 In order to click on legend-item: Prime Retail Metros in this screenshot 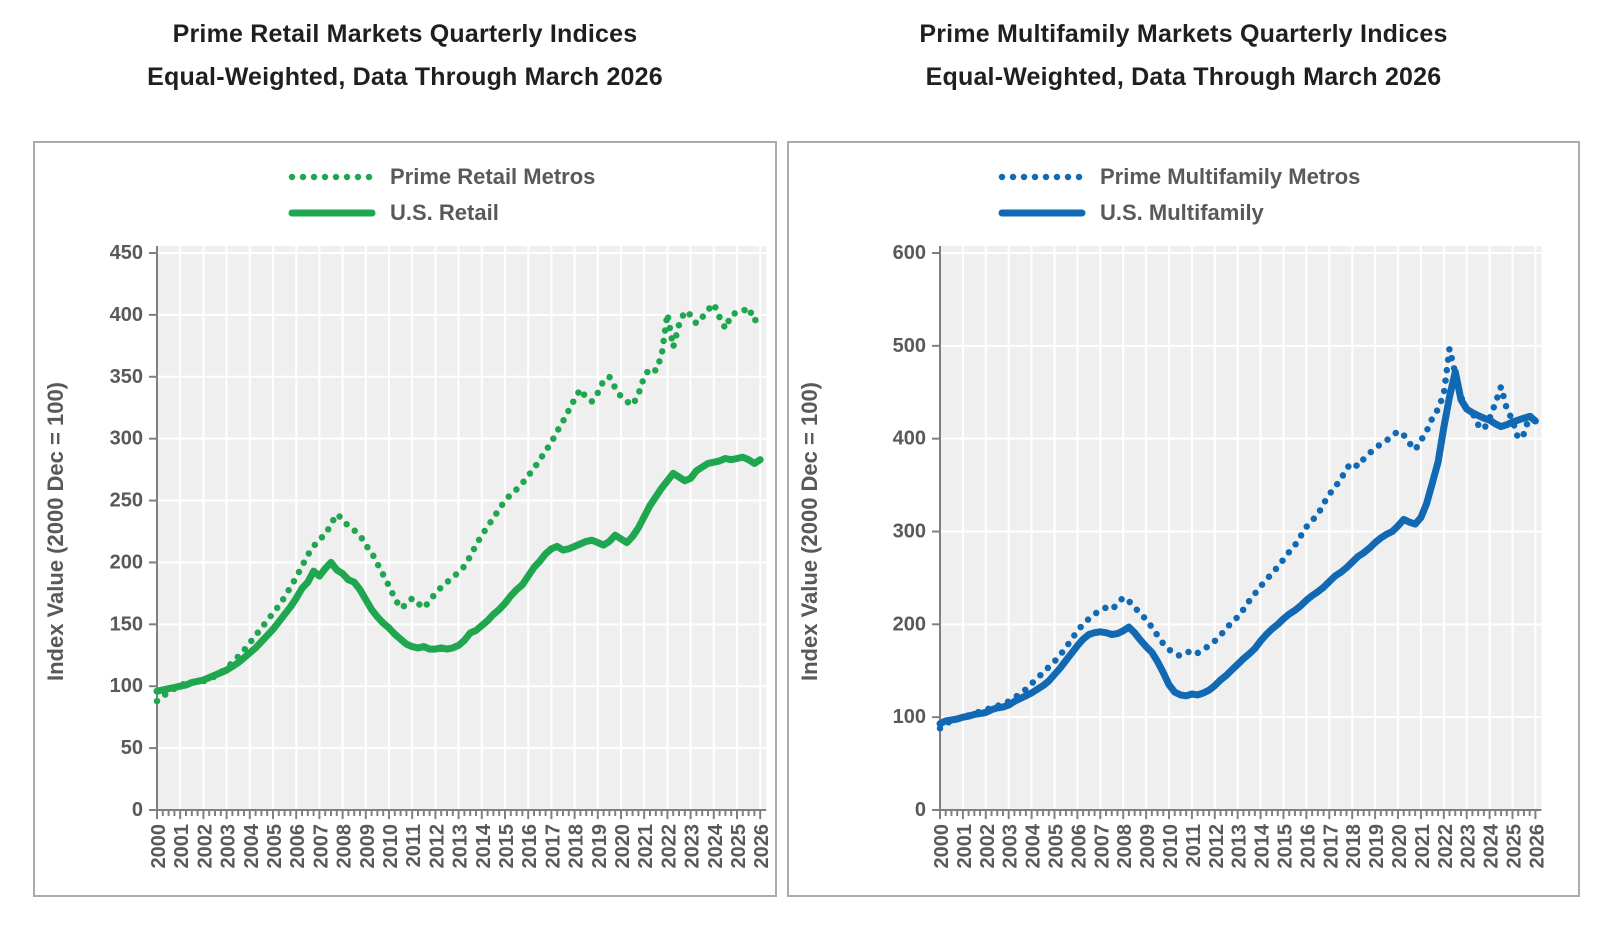, I will do `click(441, 177)`.